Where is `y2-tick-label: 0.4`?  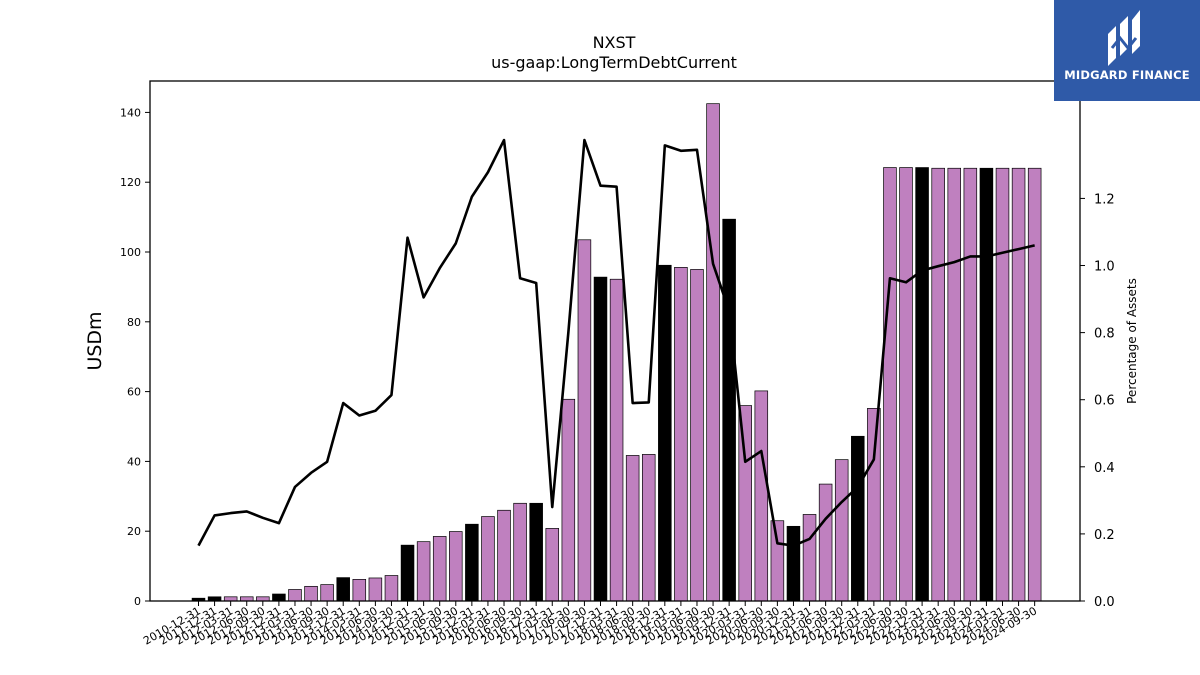 y2-tick-label: 0.4 is located at coordinates (1104, 468).